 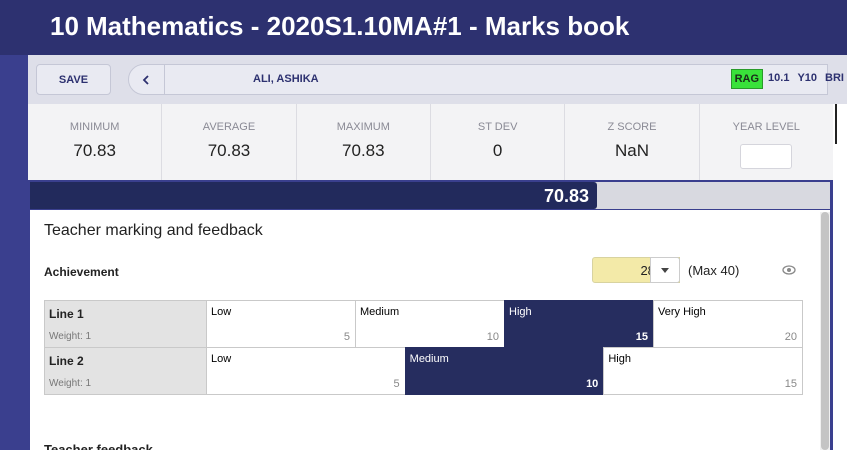 What do you see at coordinates (789, 270) in the screenshot?
I see `visibility-icon` at bounding box center [789, 270].